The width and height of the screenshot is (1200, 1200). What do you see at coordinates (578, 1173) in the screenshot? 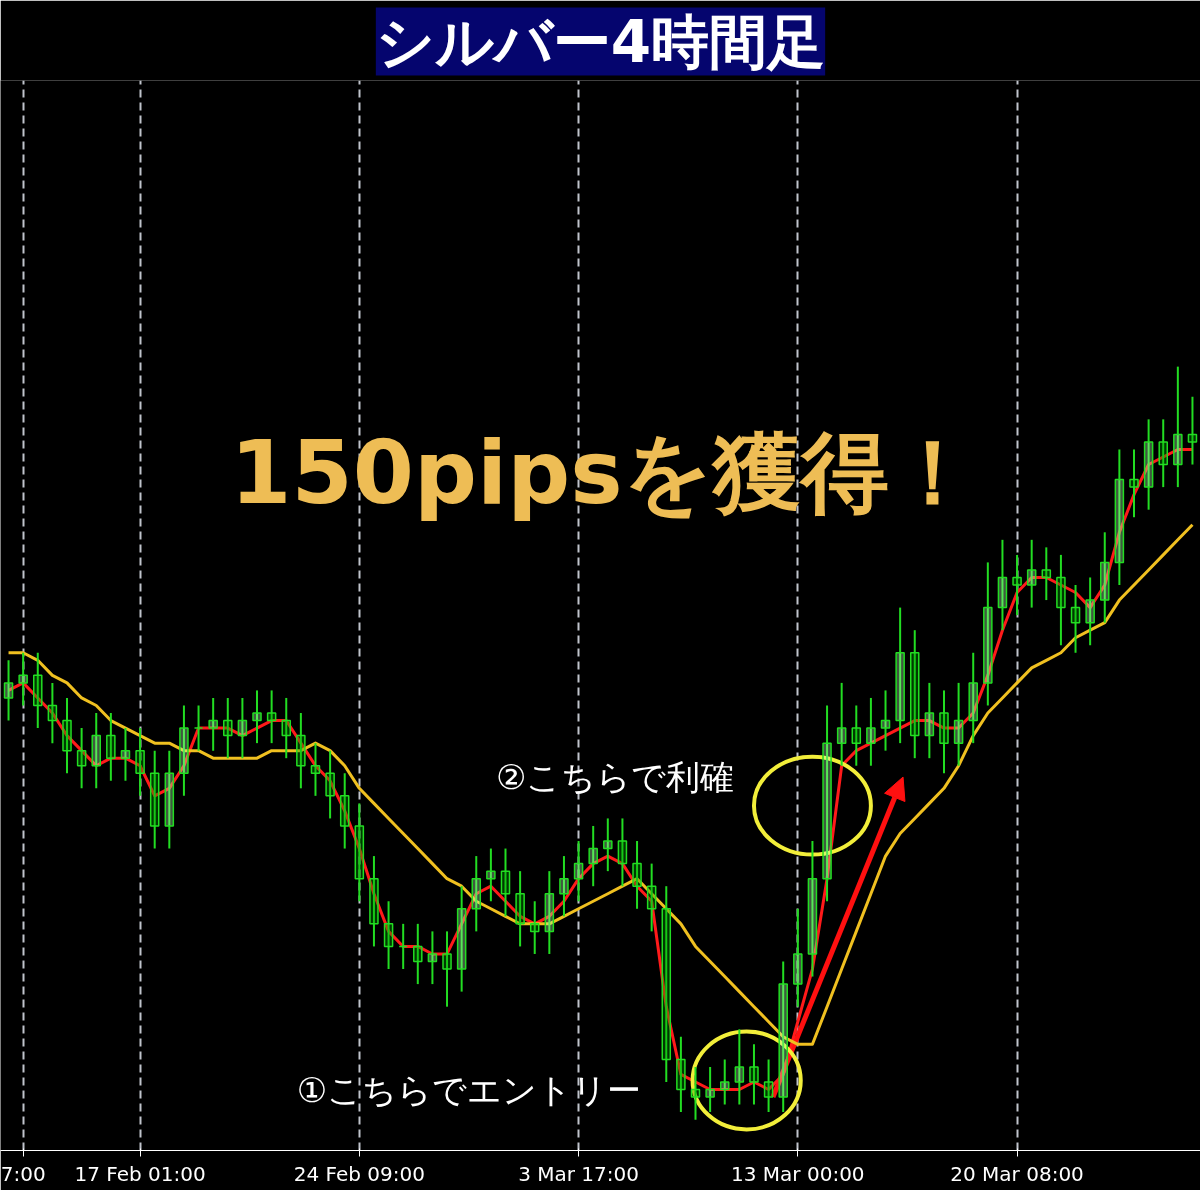
I see `x-tick-label: 3 Mar 17:00` at bounding box center [578, 1173].